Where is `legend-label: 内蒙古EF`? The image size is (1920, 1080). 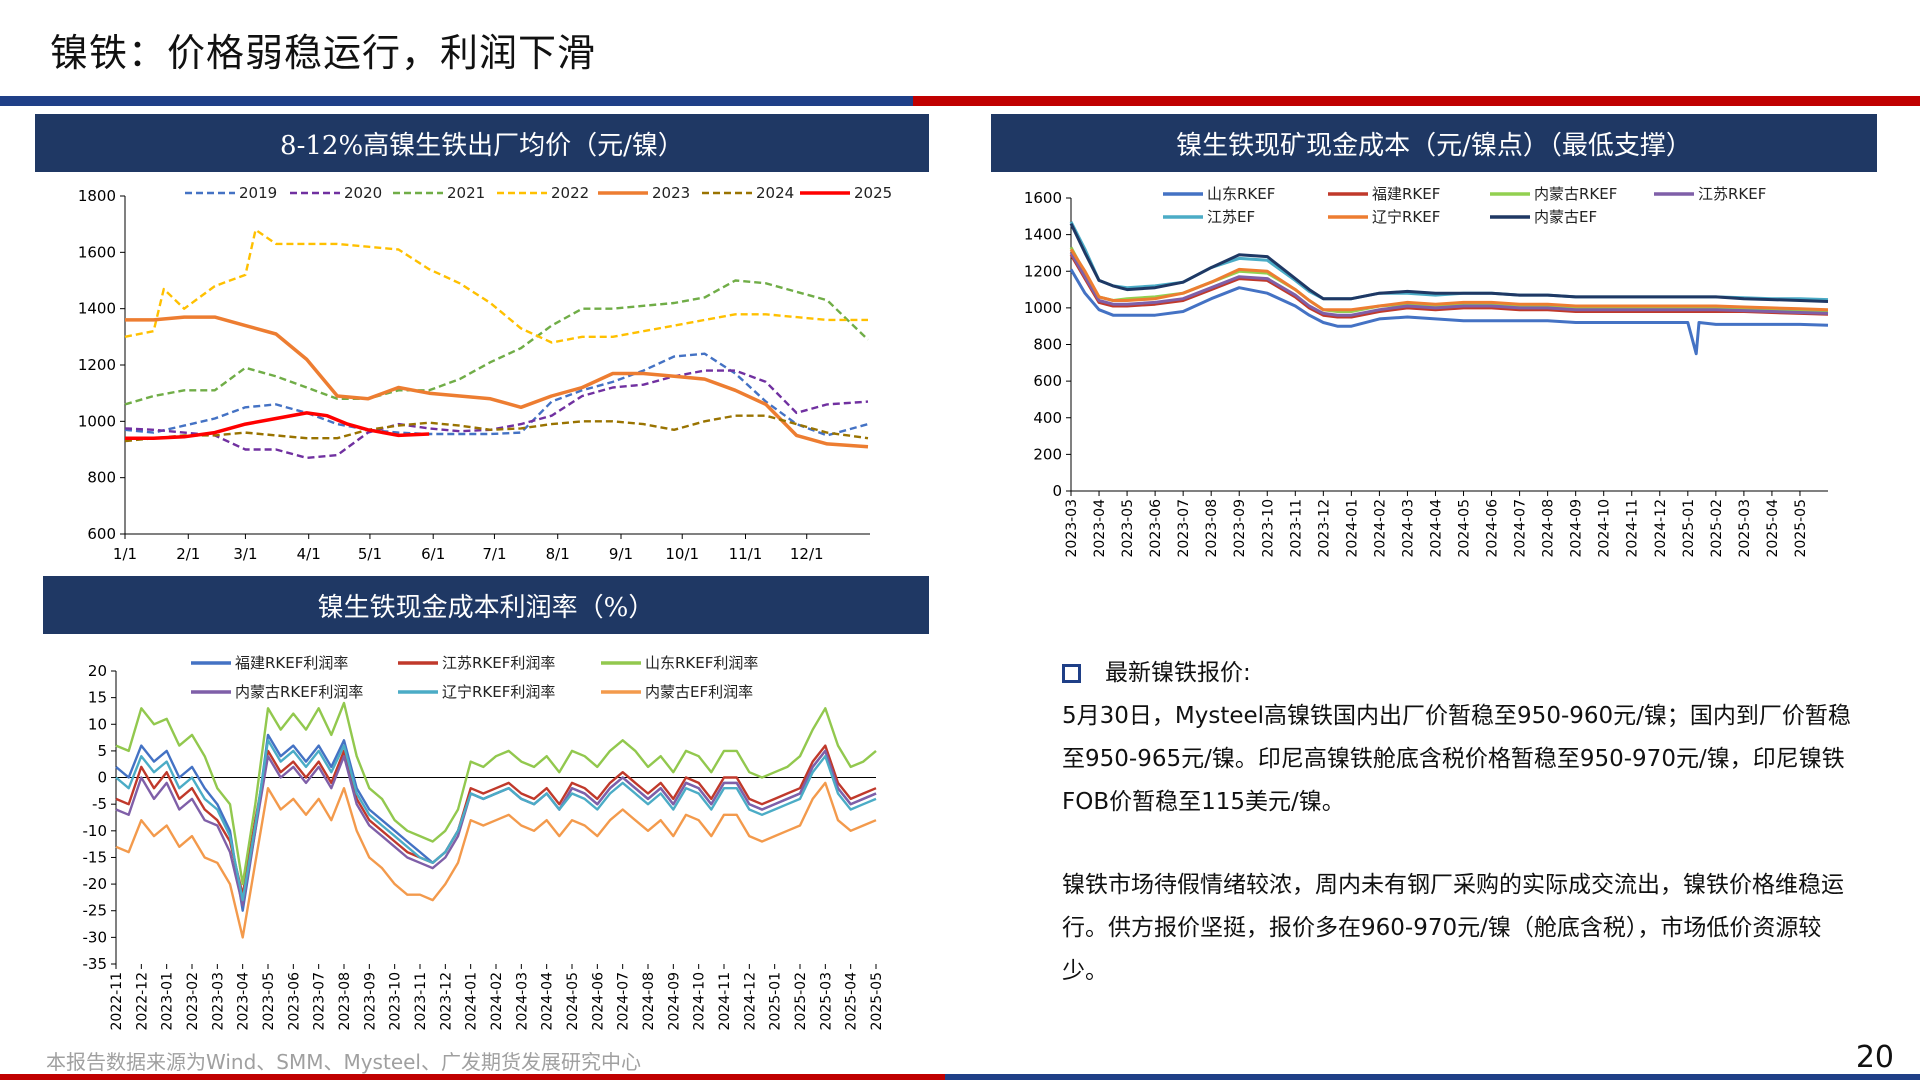
legend-label: 内蒙古EF is located at coordinates (1565, 217).